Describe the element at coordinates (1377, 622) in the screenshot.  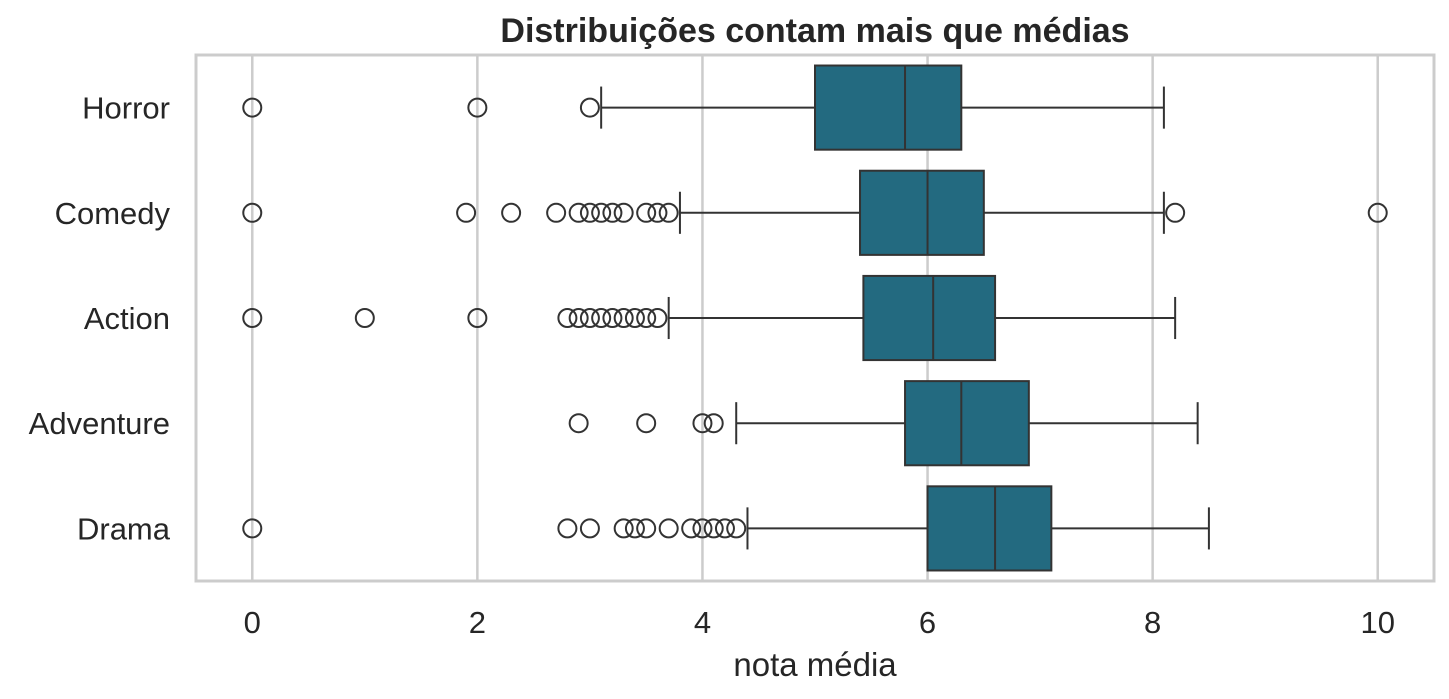
I see `x-tick-label: 10` at that location.